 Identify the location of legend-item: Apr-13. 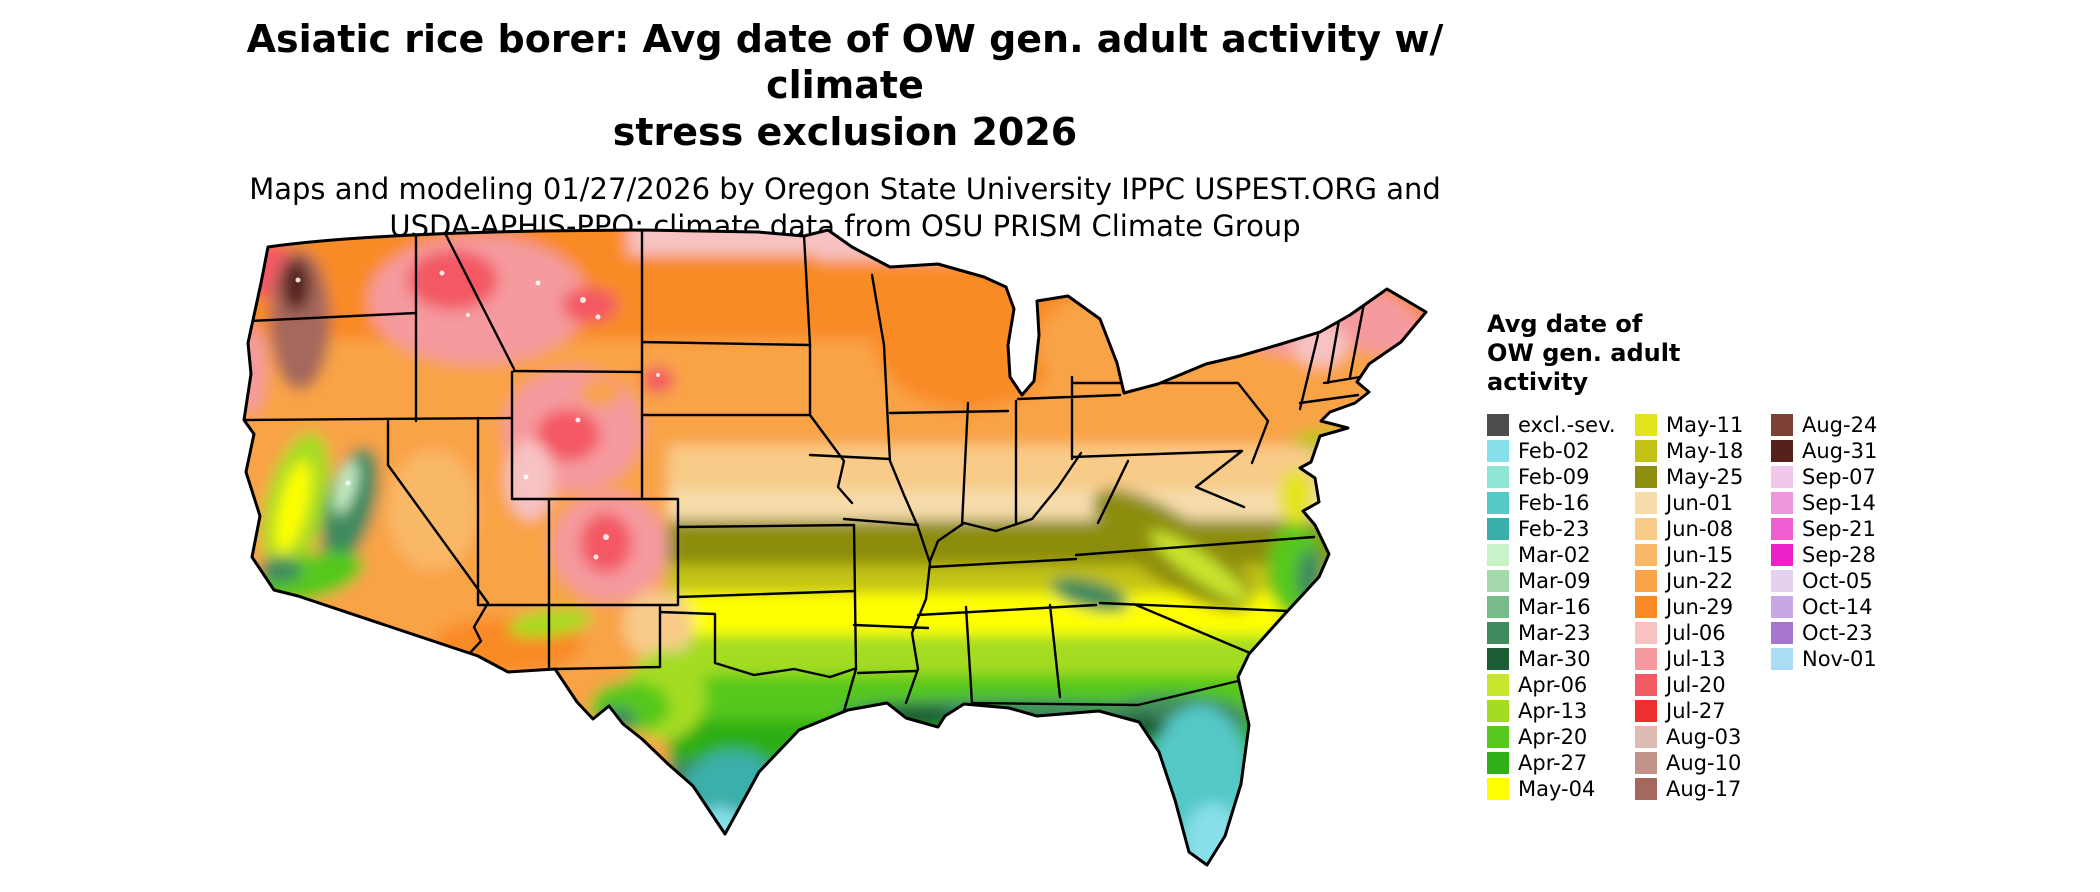
(1561, 711).